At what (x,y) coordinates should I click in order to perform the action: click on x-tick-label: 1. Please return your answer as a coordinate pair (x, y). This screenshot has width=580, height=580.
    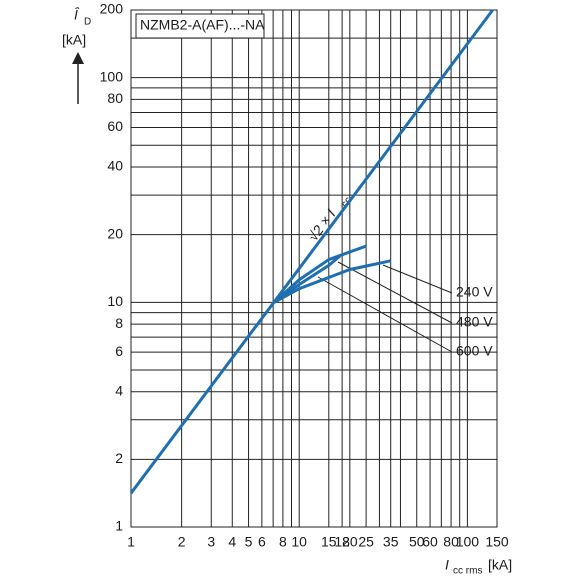
    Looking at the image, I should click on (131, 542).